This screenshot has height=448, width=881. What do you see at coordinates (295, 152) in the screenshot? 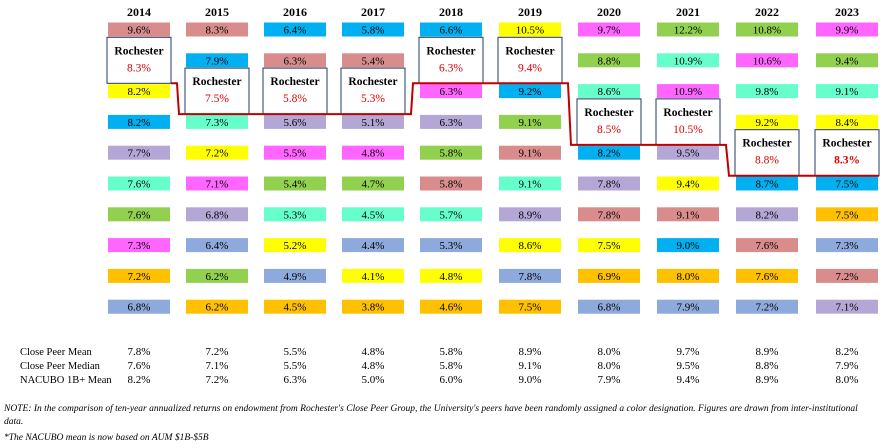
I see `peer-cell: 5.5%` at bounding box center [295, 152].